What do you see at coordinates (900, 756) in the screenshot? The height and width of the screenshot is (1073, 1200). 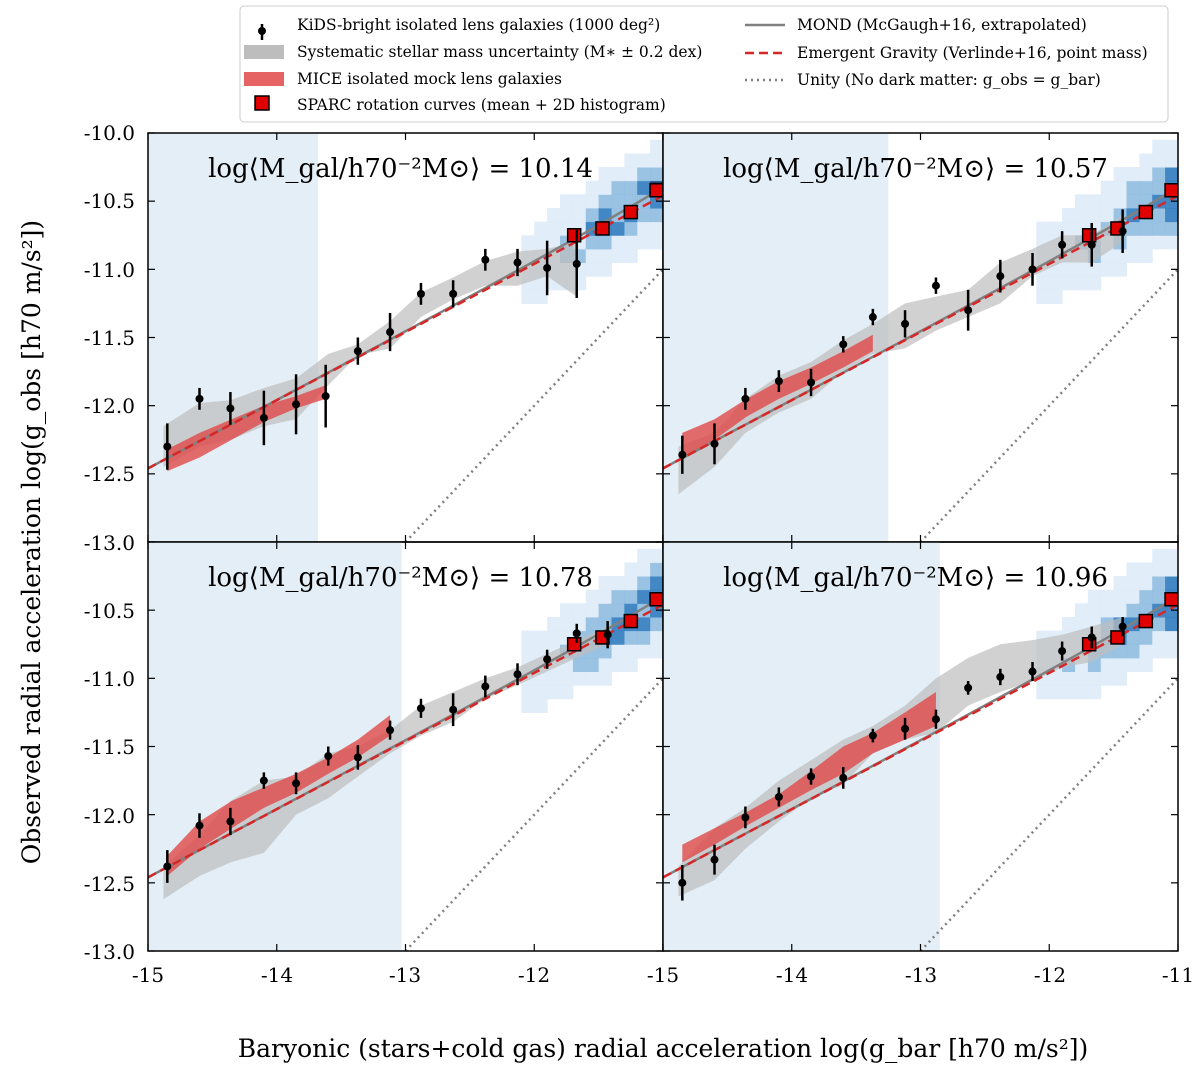 I see `systematic-band` at bounding box center [900, 756].